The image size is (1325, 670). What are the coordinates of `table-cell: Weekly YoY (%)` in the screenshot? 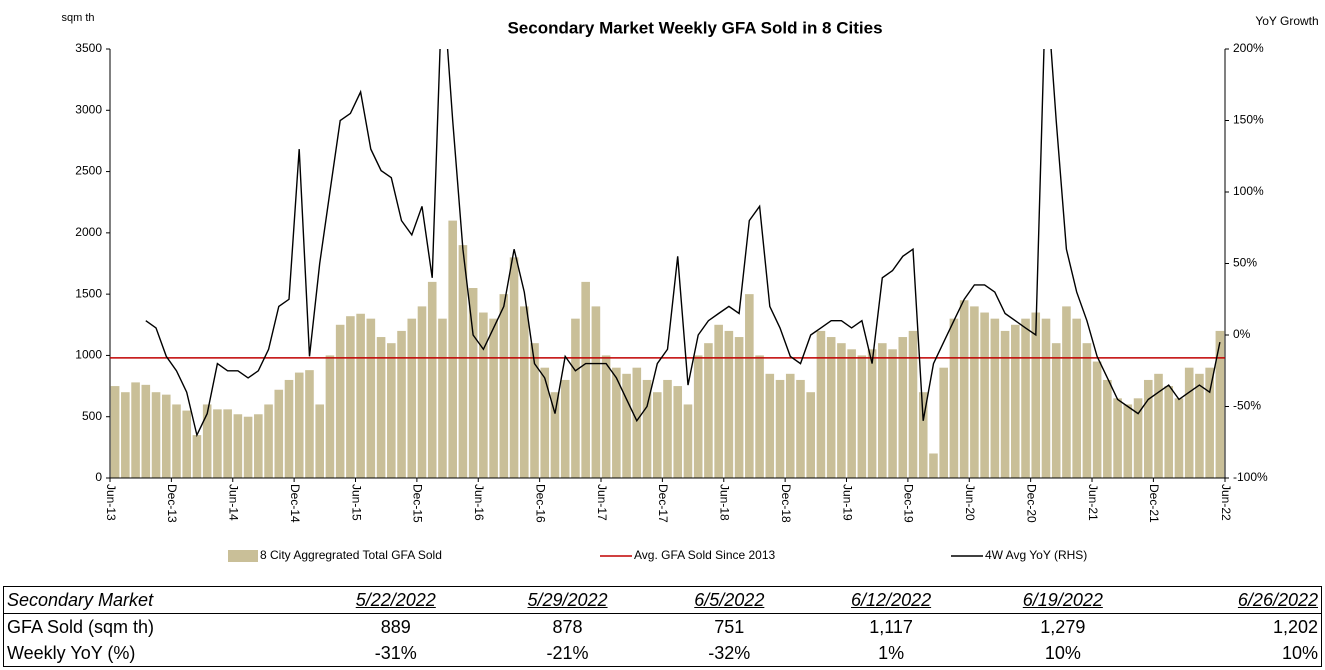 It's located at (71, 652).